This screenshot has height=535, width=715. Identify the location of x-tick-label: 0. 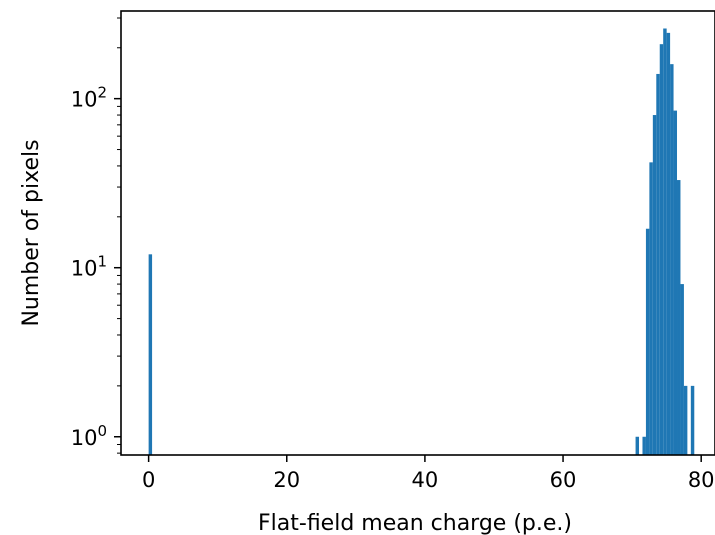
(148, 480).